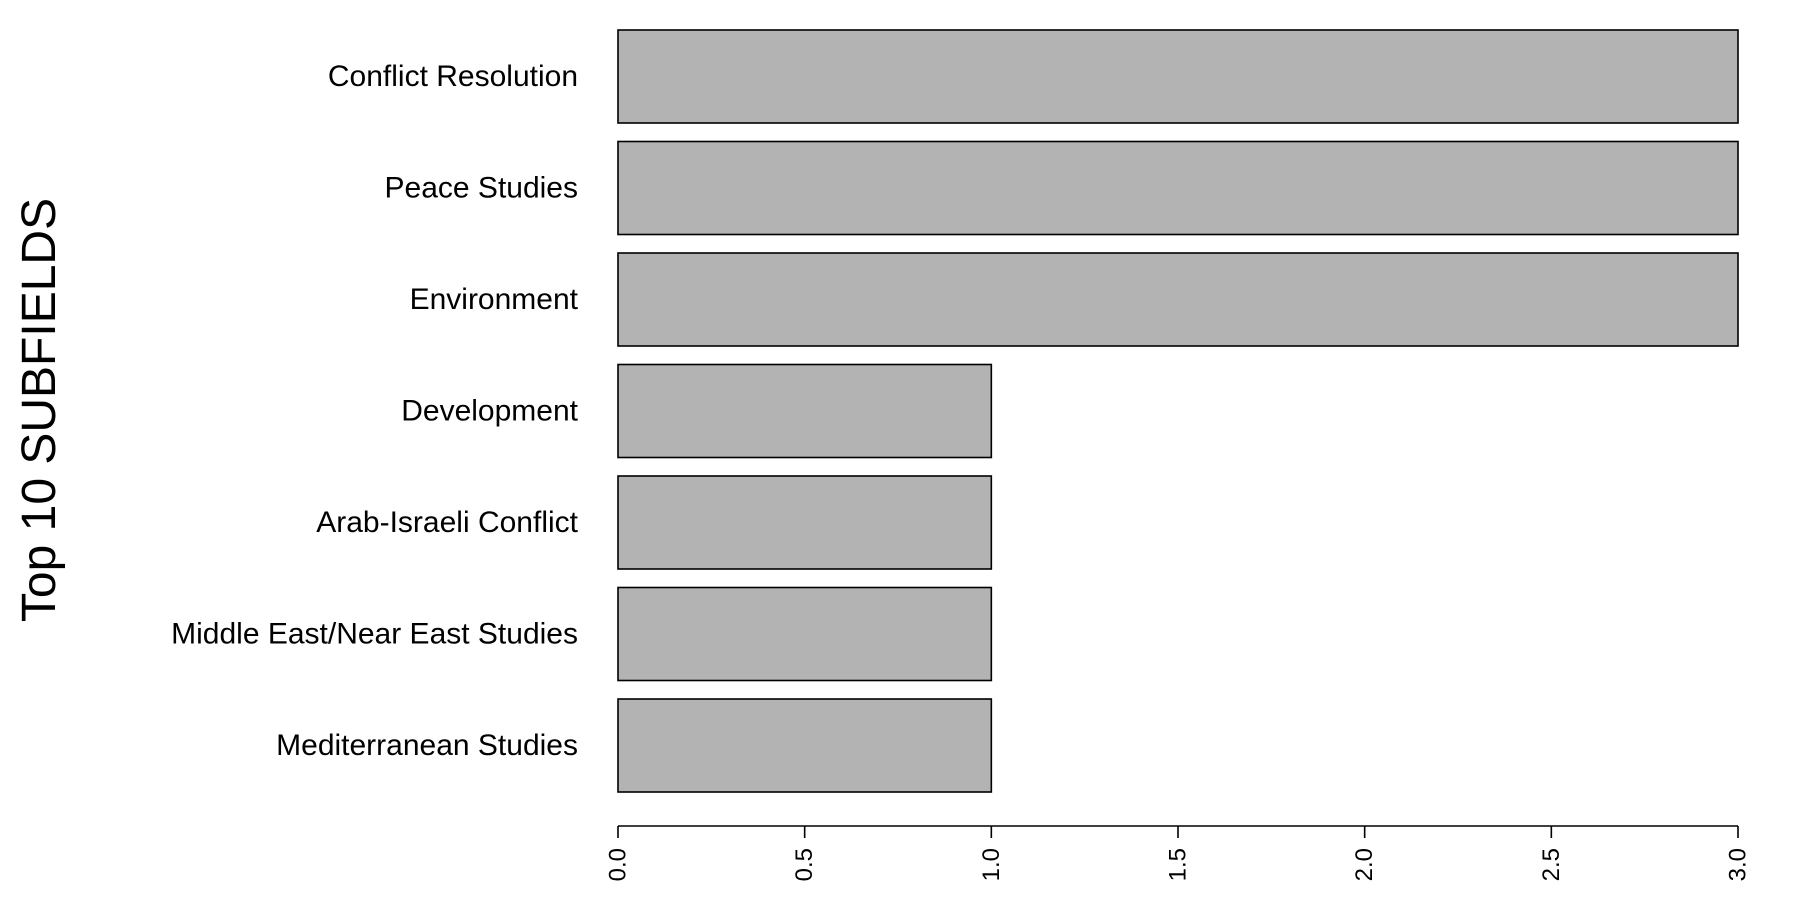 This screenshot has height=900, width=1800. I want to click on x-tick-label: 3.0, so click(1738, 864).